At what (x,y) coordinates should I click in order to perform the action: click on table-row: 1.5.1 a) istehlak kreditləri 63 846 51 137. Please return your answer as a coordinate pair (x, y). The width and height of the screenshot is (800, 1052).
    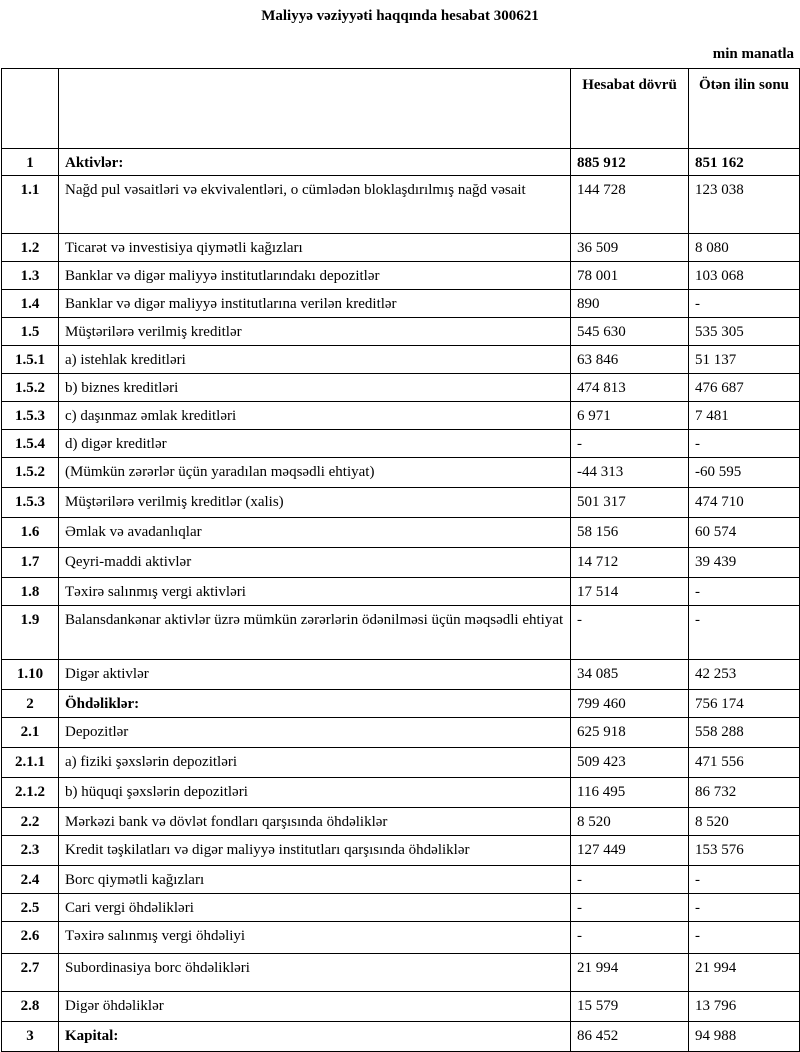
    Looking at the image, I should click on (400, 359).